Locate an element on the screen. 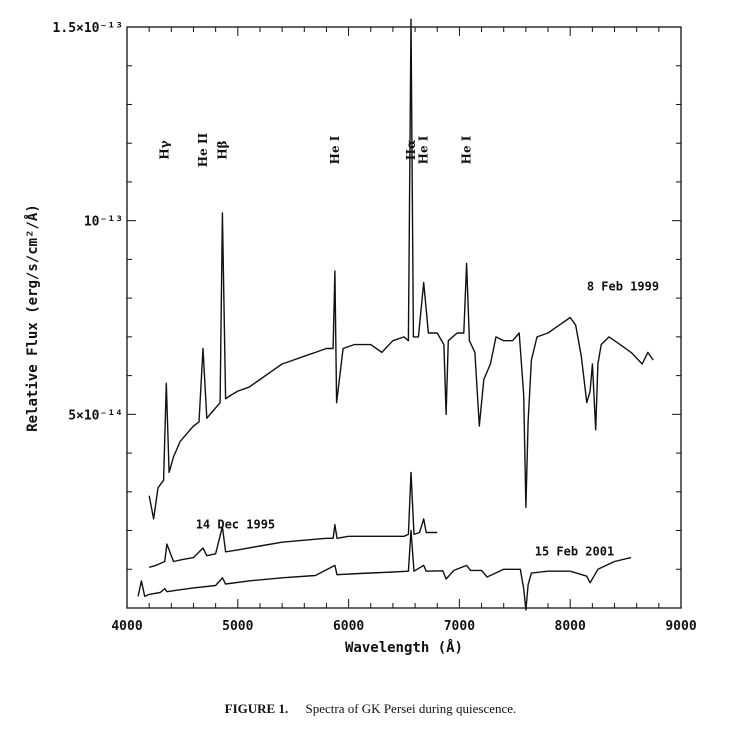  x-tick-label-8000: 8000 is located at coordinates (570, 626).